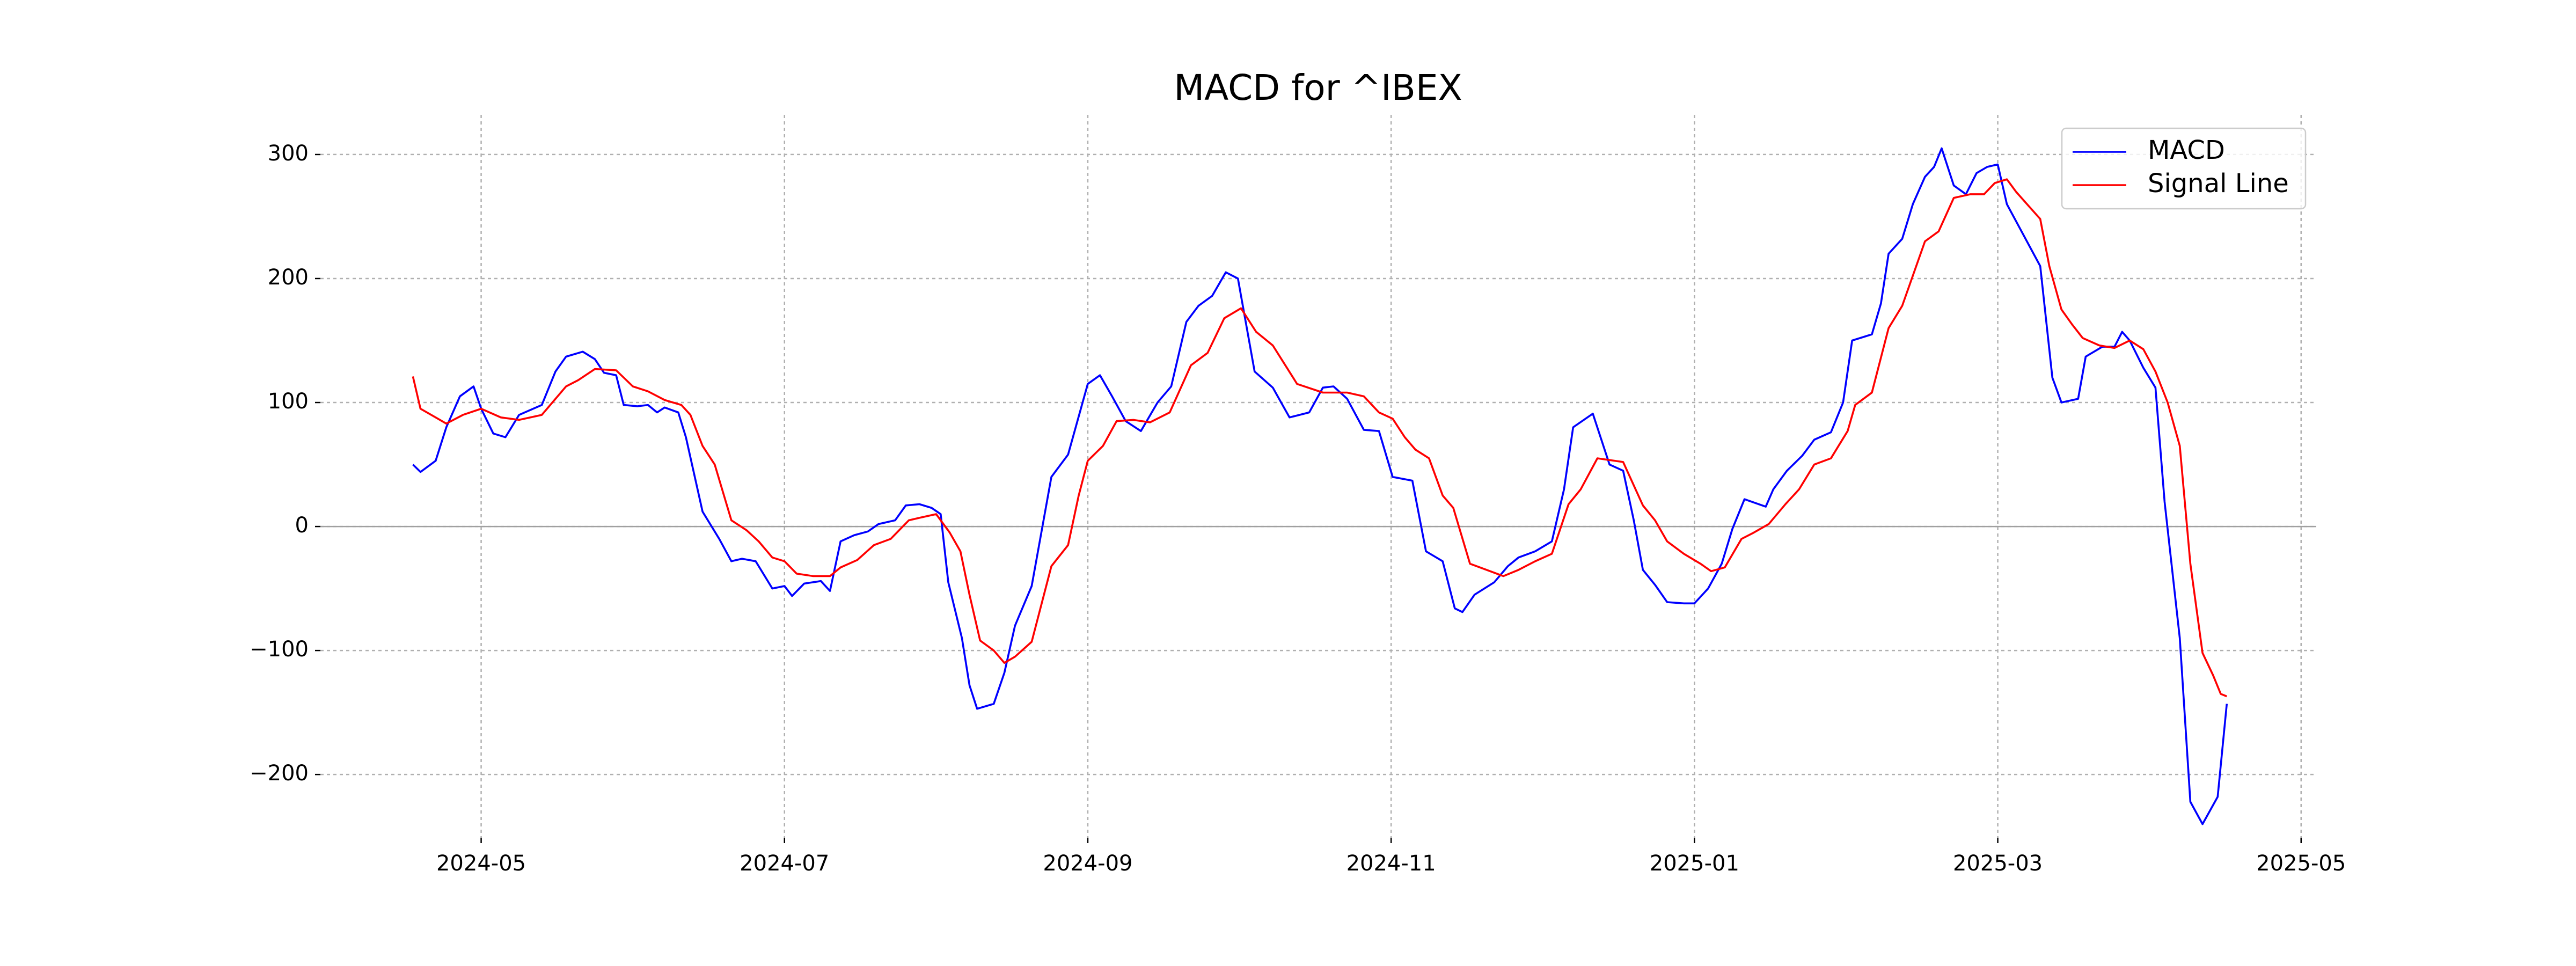 Image resolution: width=2576 pixels, height=966 pixels. Describe the element at coordinates (2218, 184) in the screenshot. I see `legend-label: Signal Line` at that location.